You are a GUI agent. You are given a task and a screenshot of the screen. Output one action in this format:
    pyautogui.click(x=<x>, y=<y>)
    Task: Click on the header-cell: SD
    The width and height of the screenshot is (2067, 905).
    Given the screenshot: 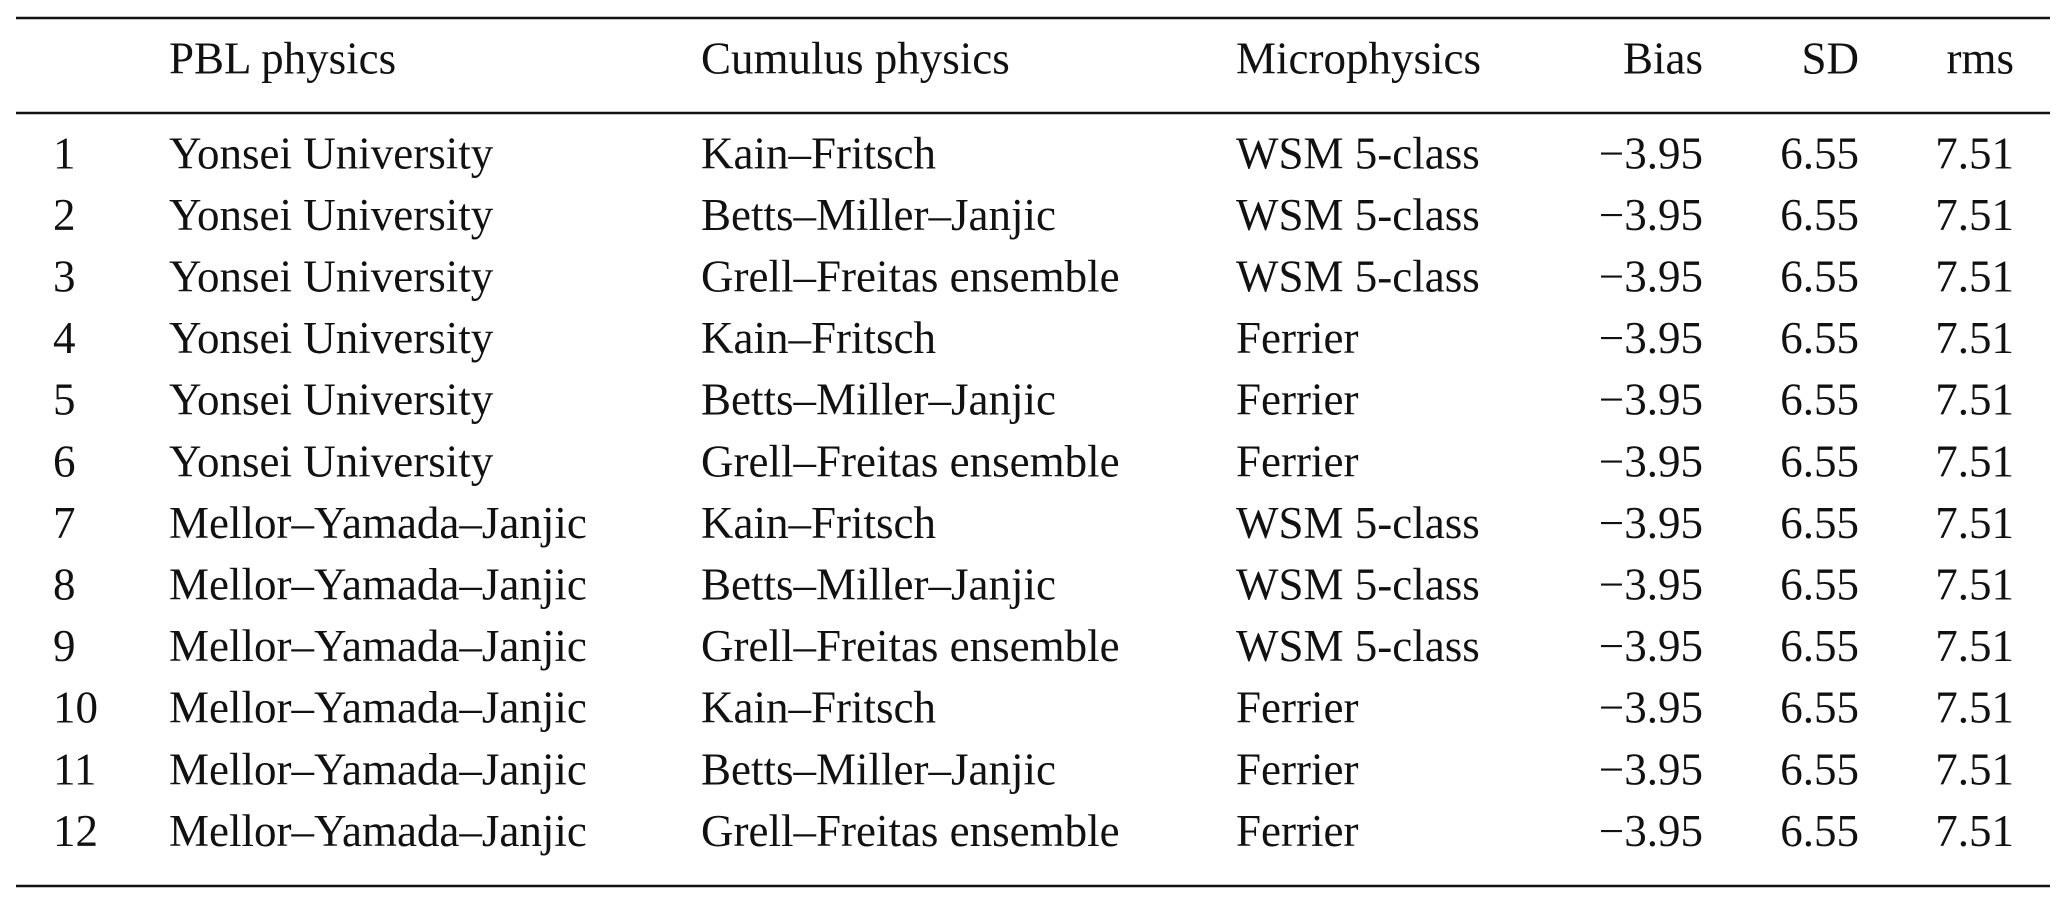 What is the action you would take?
    pyautogui.click(x=1830, y=58)
    